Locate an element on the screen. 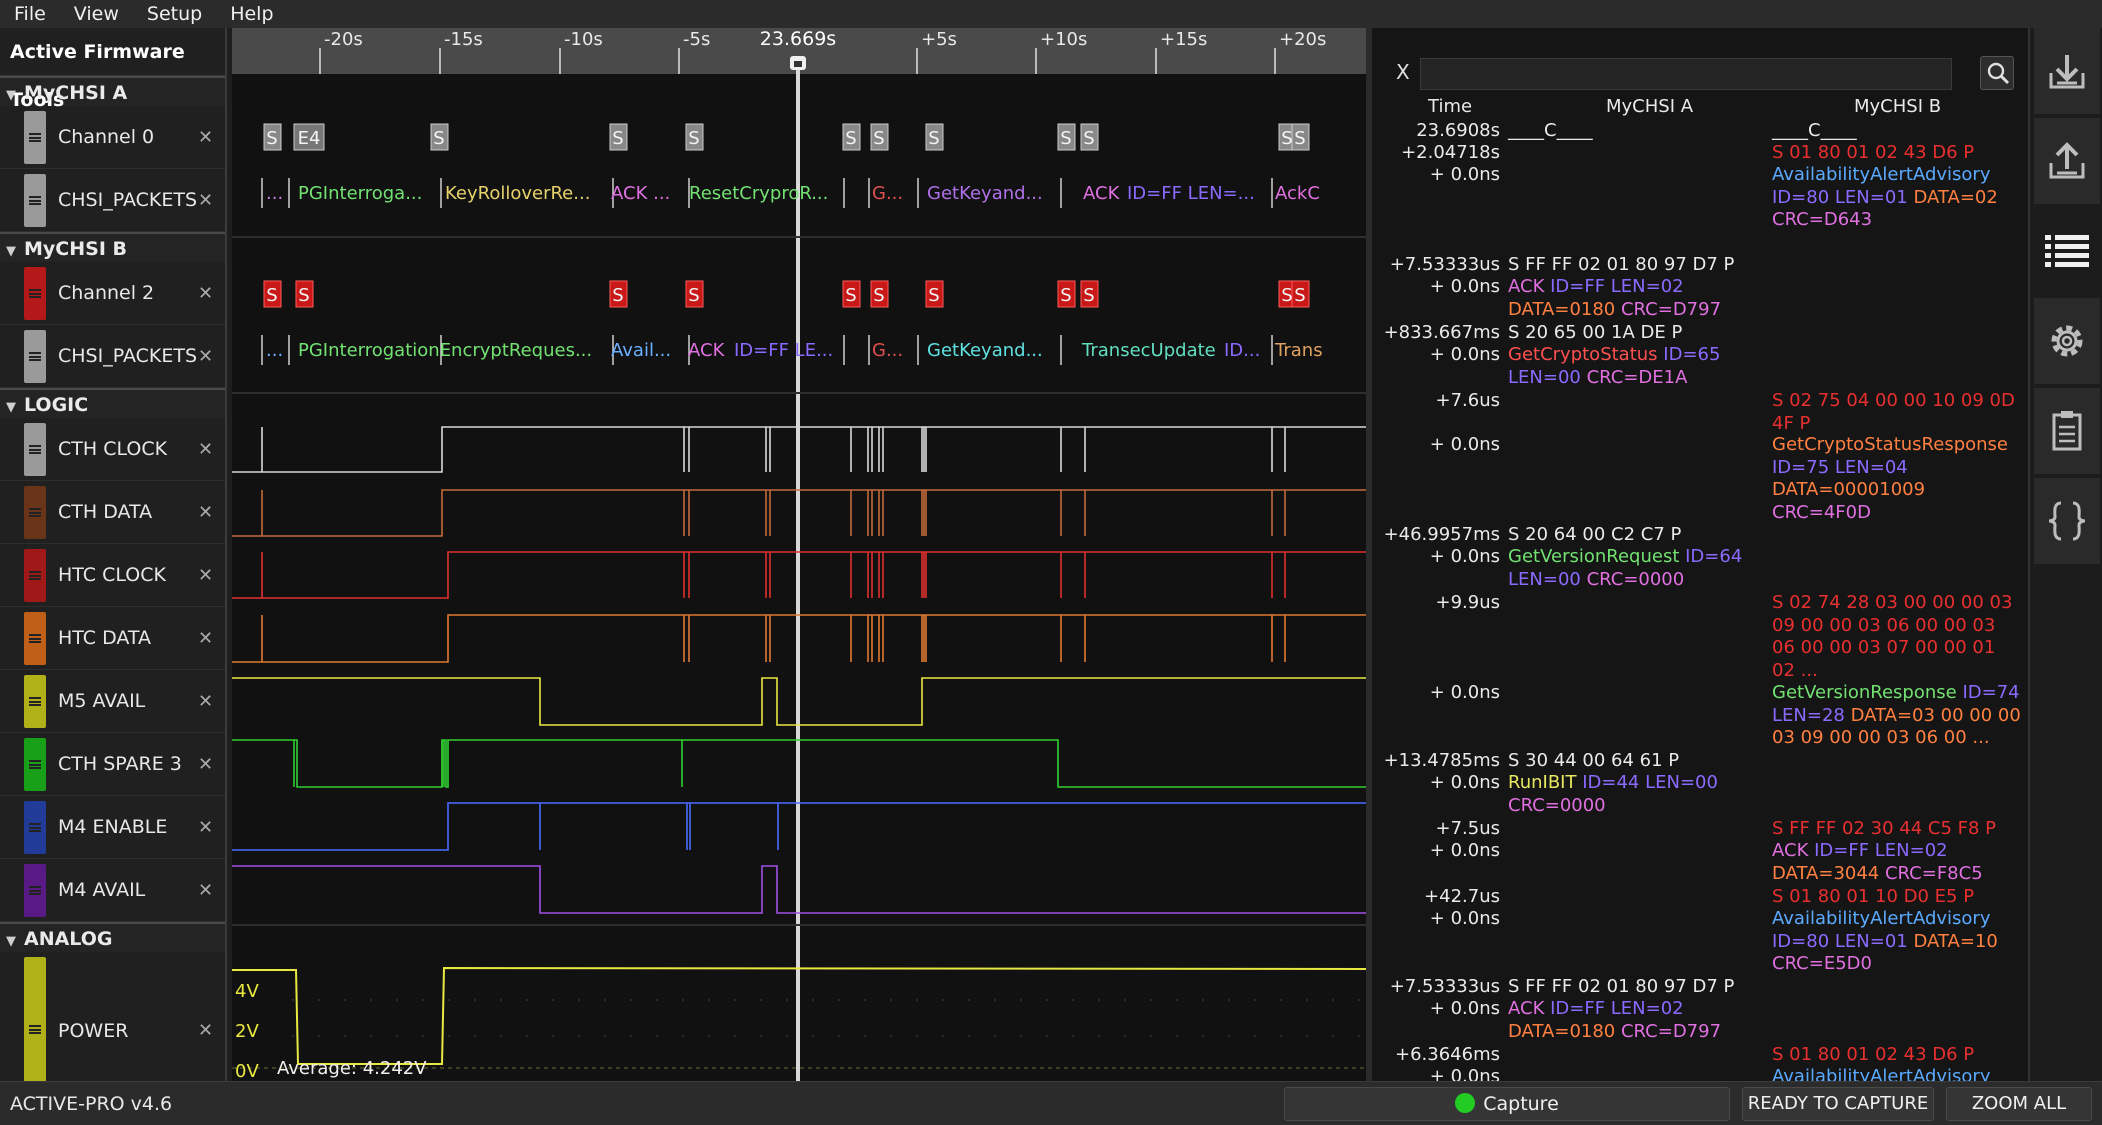 The height and width of the screenshot is (1125, 2102). menu-setup: Setup is located at coordinates (174, 14).